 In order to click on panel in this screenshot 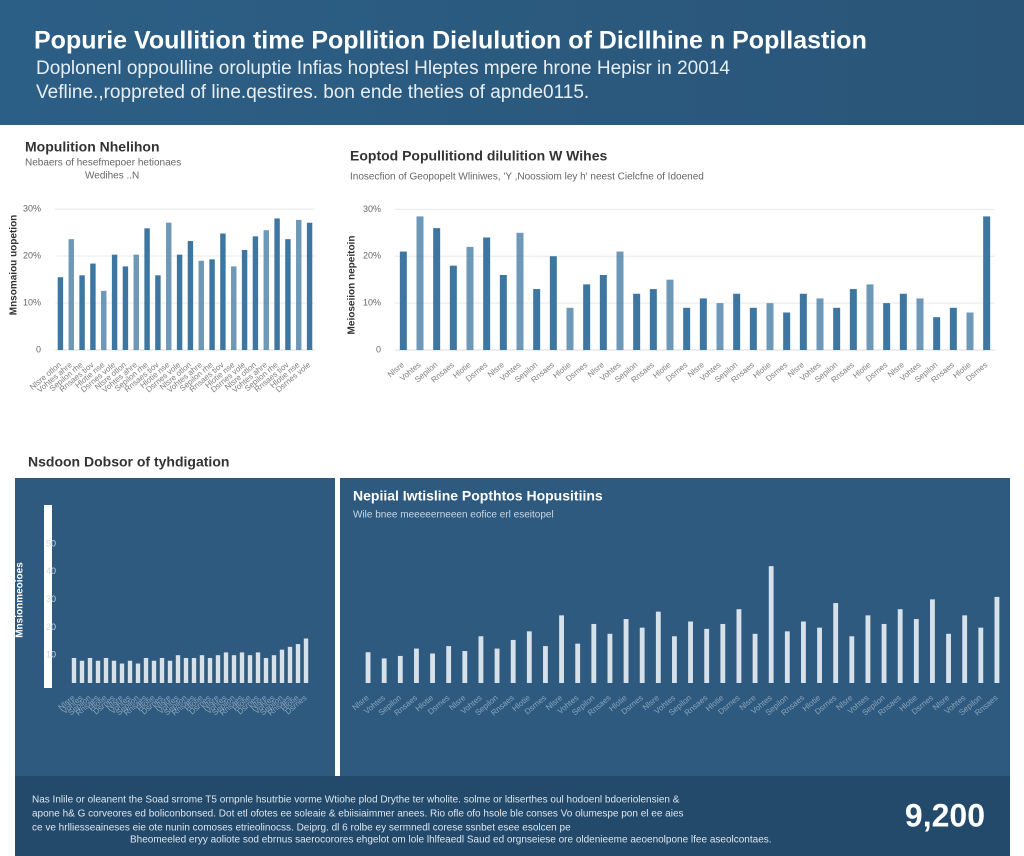, I will do `click(175, 627)`.